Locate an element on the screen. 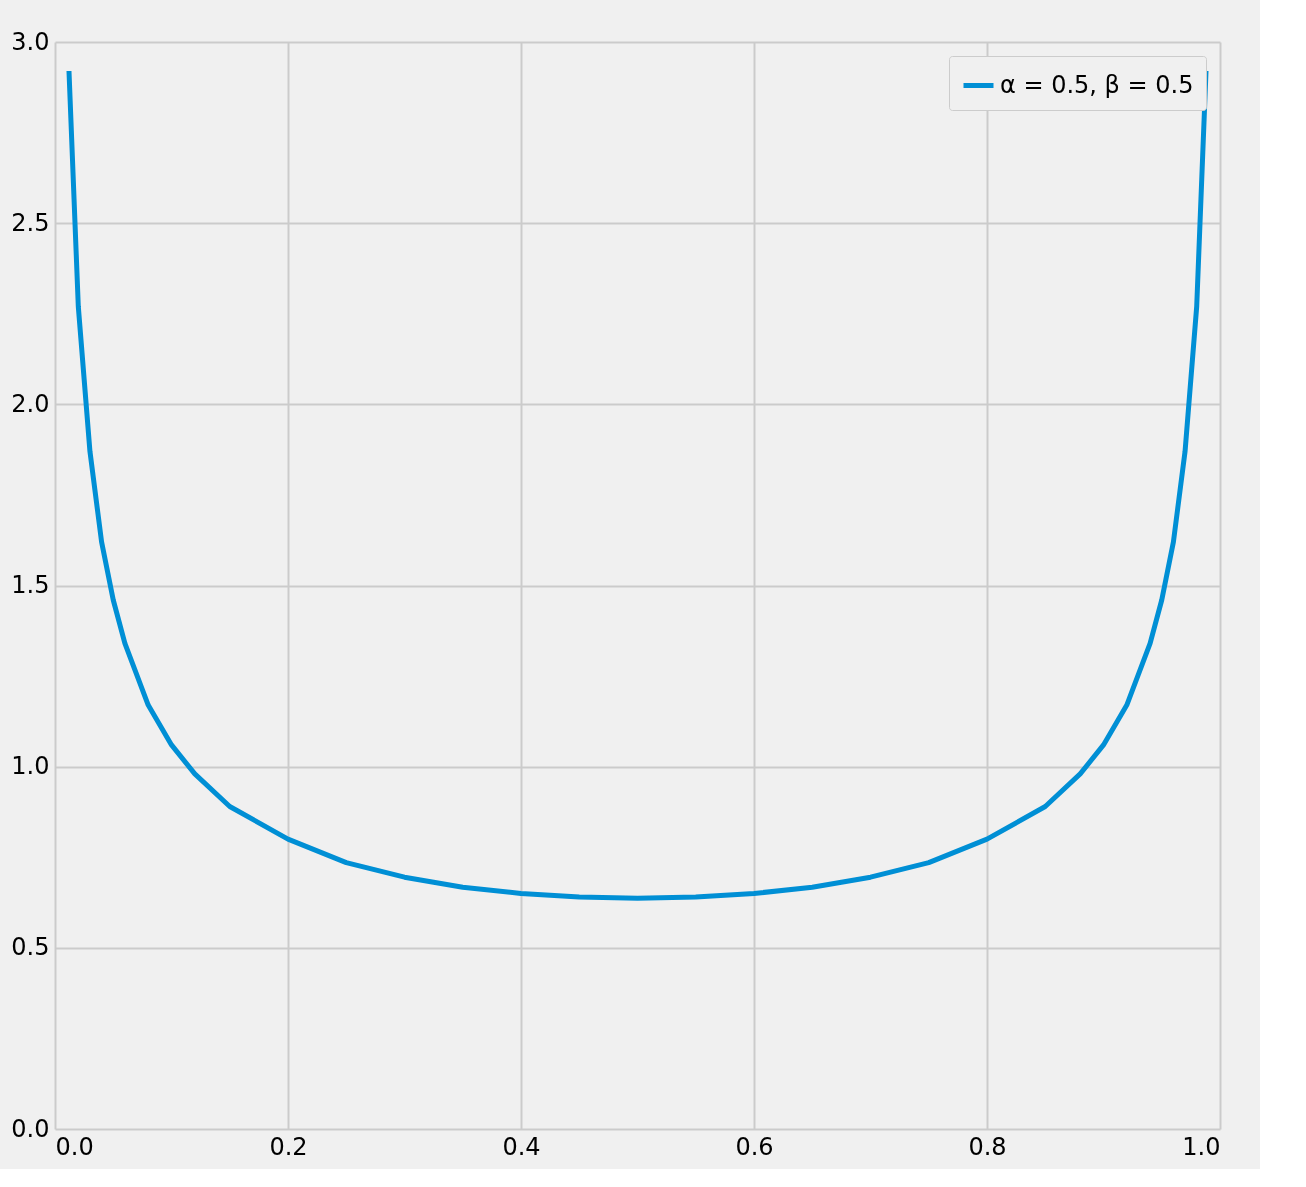 Image resolution: width=1306 pixels, height=1187 pixels. y-tick-label: 1.5 is located at coordinates (30, 585).